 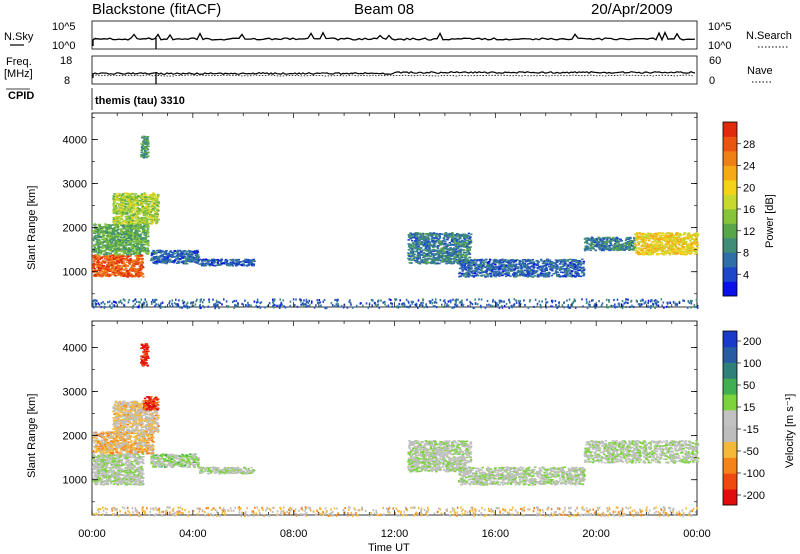 What do you see at coordinates (398, 36) in the screenshot?
I see `sky-panel: N.Sky 10^5 10^0 10^5 10^0 N.Search` at bounding box center [398, 36].